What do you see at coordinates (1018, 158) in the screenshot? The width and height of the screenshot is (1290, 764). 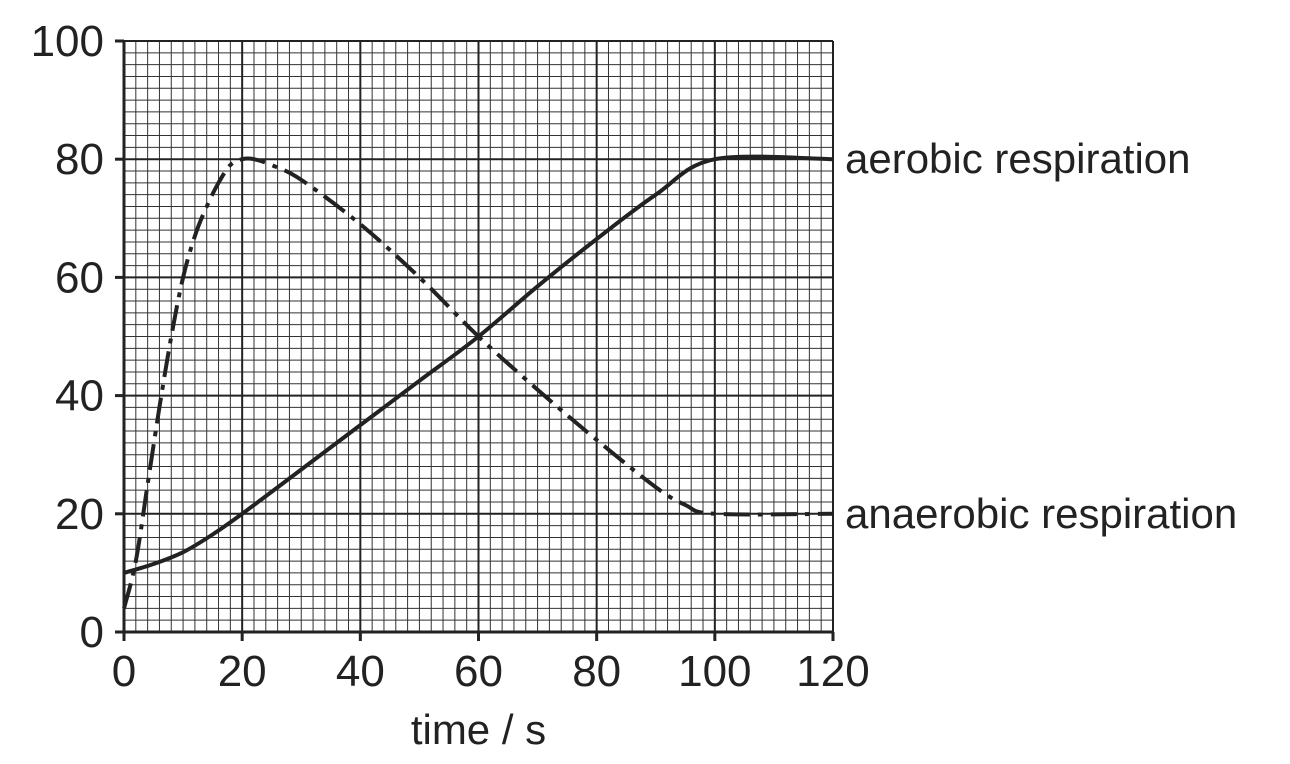 I see `aerobic-respiration-label: aerobic respiration` at bounding box center [1018, 158].